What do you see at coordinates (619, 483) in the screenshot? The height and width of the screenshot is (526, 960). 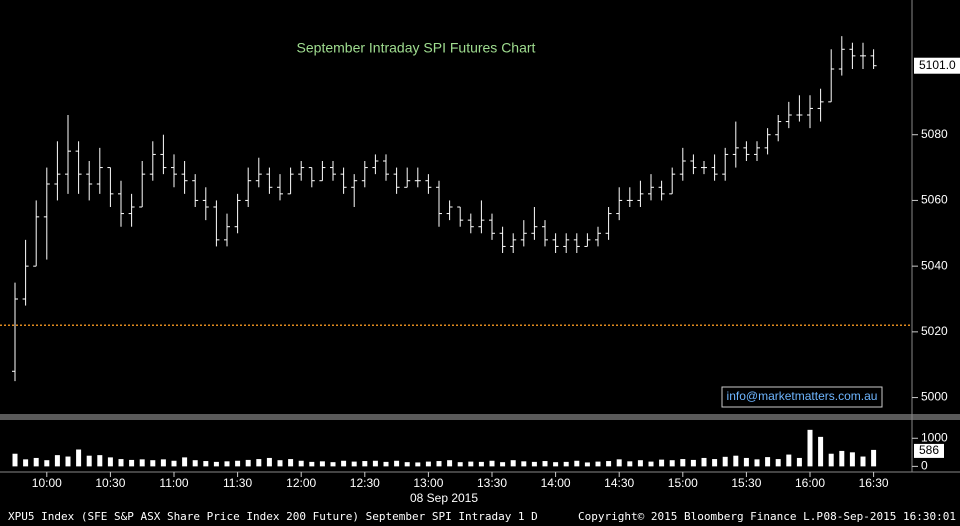 I see `x-tick-label: 14:30` at bounding box center [619, 483].